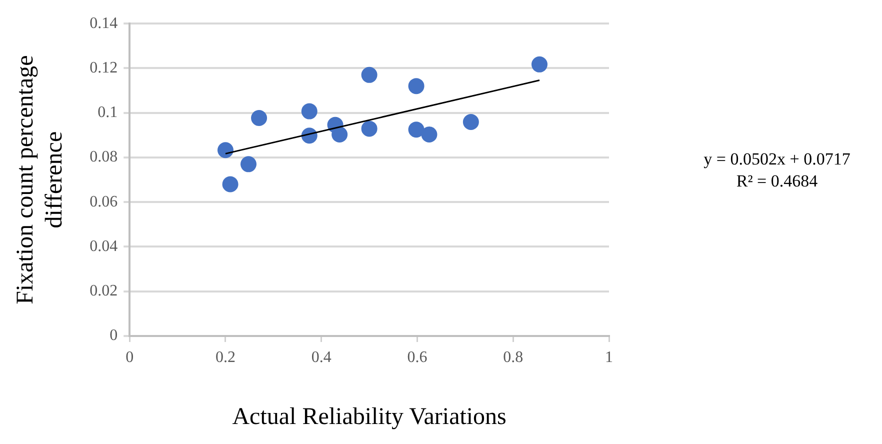  I want to click on y-tick-label: 0.06, so click(104, 201).